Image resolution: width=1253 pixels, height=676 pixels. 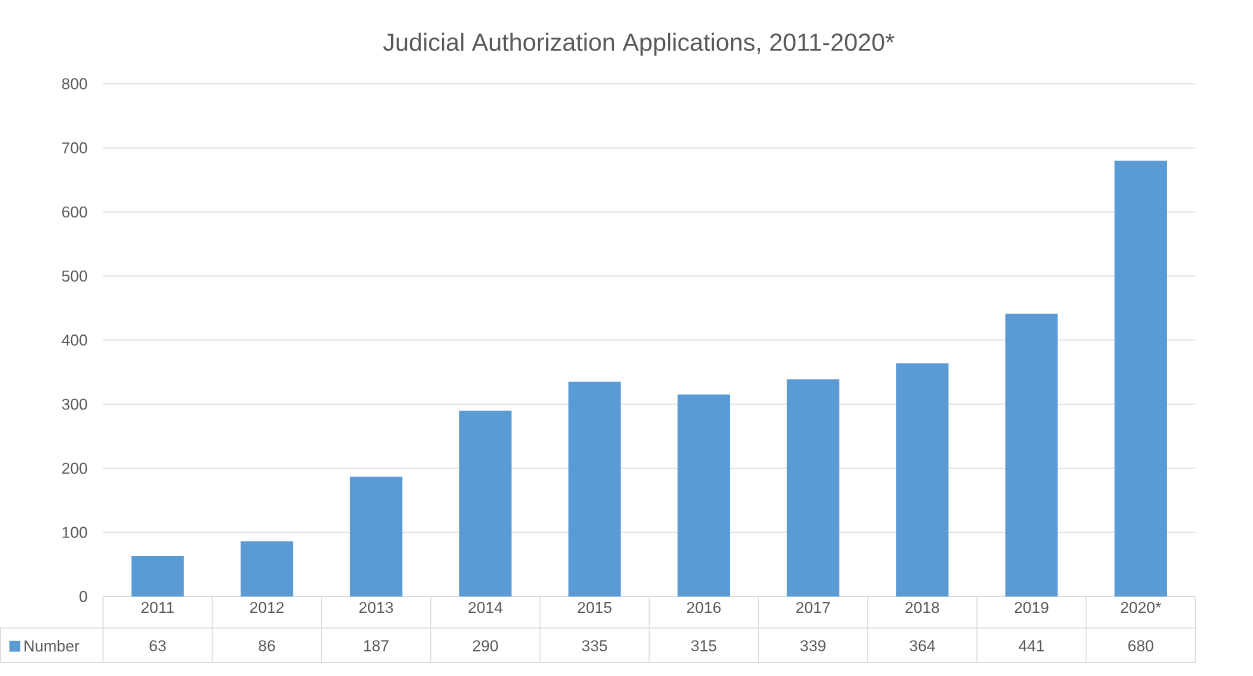 What do you see at coordinates (922, 607) in the screenshot?
I see `x-tick-label: 2018` at bounding box center [922, 607].